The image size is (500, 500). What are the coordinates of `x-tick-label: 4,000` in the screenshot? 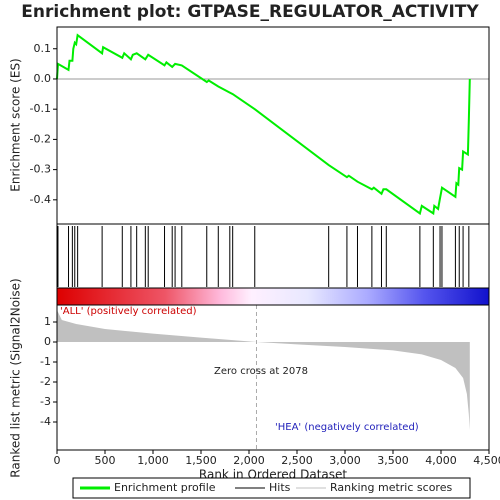 It's located at (441, 460).